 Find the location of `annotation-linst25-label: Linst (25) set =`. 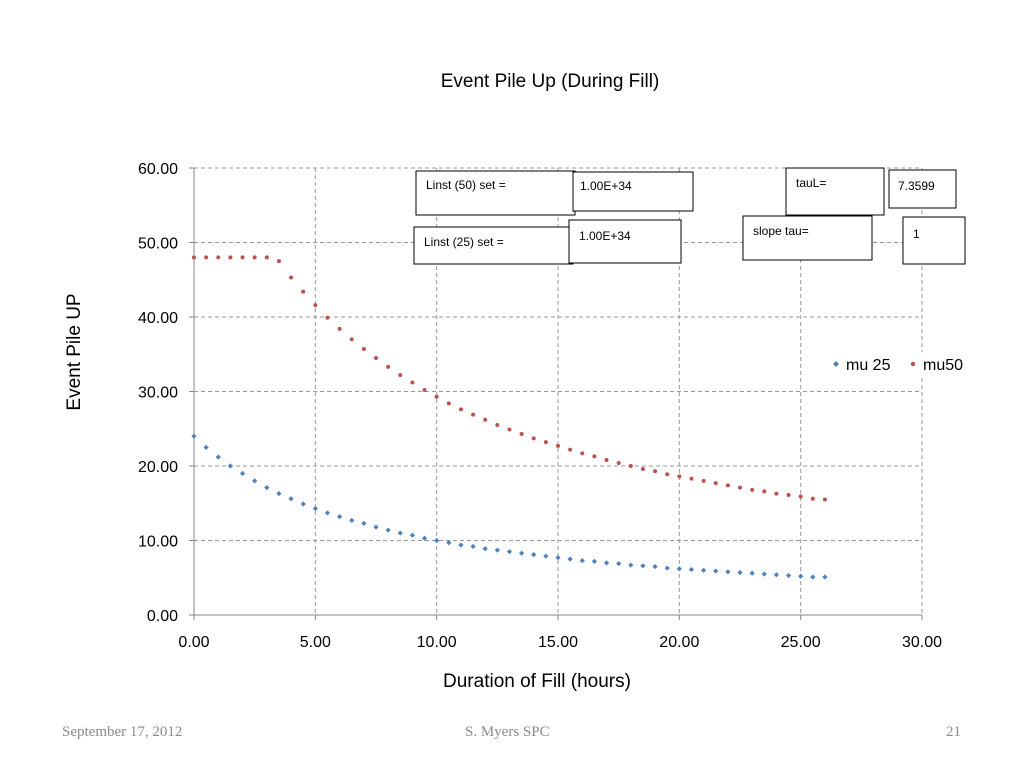

annotation-linst25-label: Linst (25) set = is located at coordinates (464, 242).